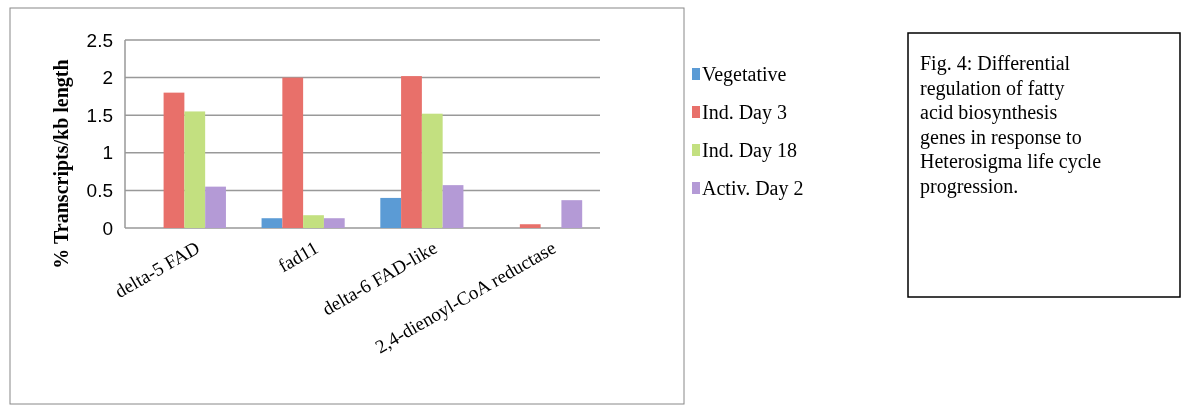 The image size is (1190, 414). I want to click on legend-label: Vegetative, so click(744, 74).